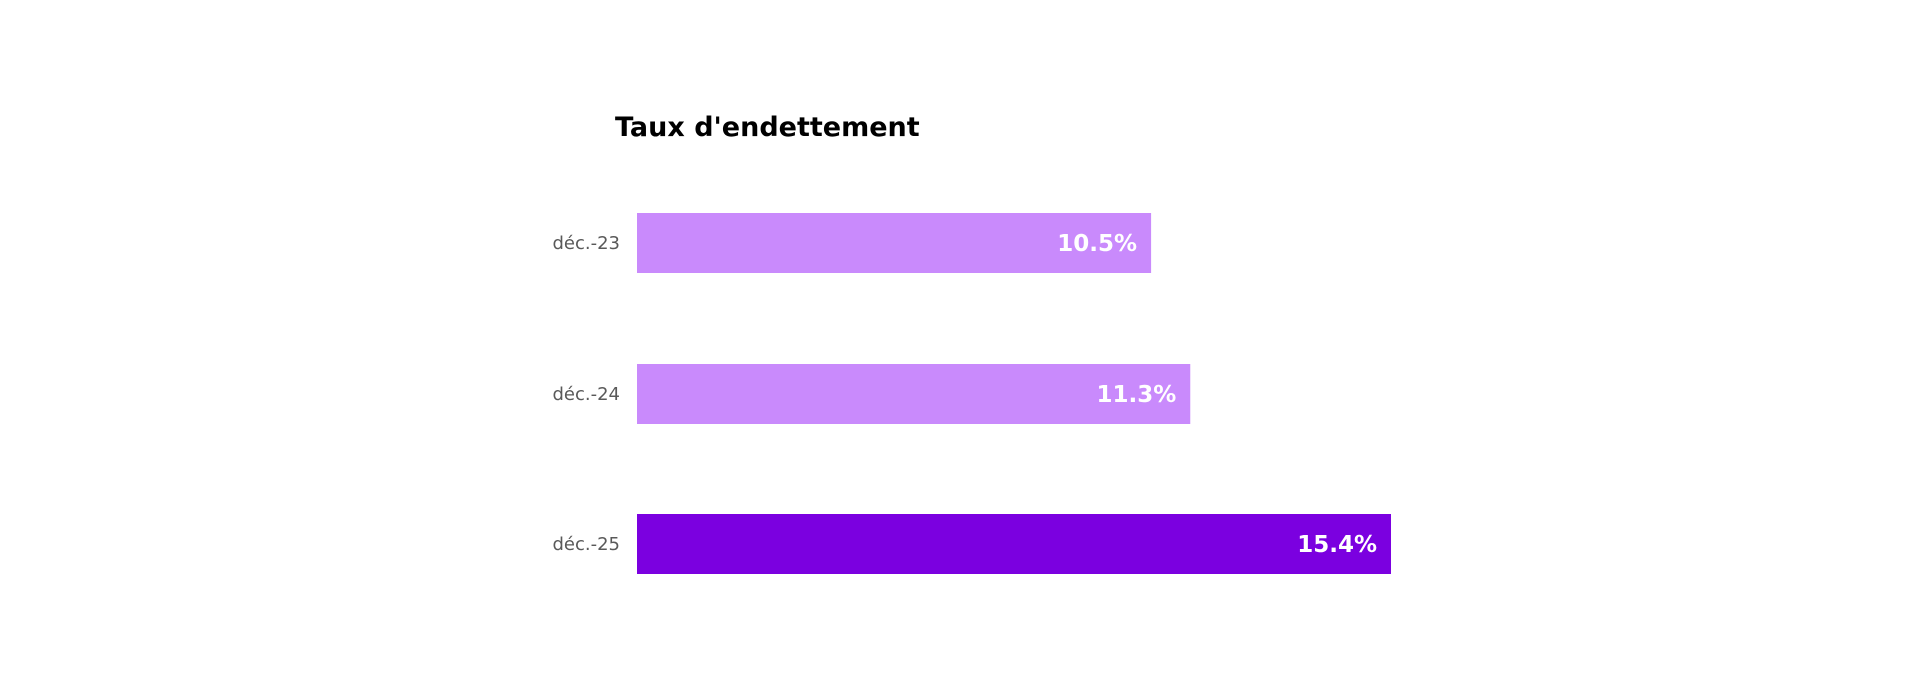 The image size is (1920, 692). I want to click on bar-déc.-24, so click(914, 394).